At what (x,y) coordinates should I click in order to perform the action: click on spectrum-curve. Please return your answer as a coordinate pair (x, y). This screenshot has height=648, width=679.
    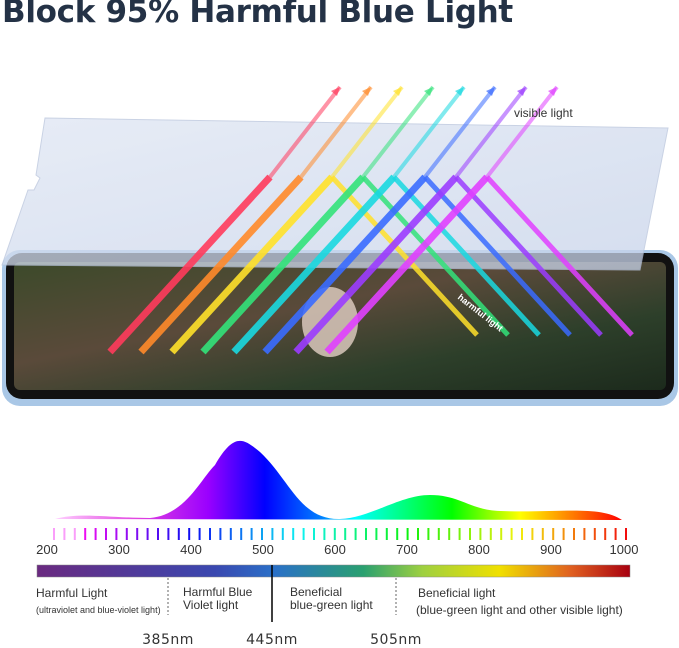
    Looking at the image, I should click on (338, 480).